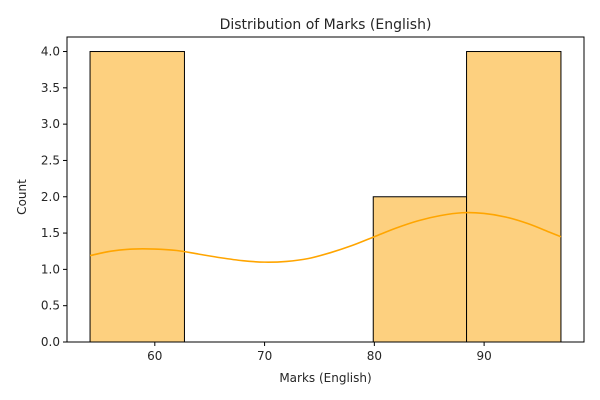 The image size is (600, 400). What do you see at coordinates (483, 356) in the screenshot?
I see `x-tick-label: 90` at bounding box center [483, 356].